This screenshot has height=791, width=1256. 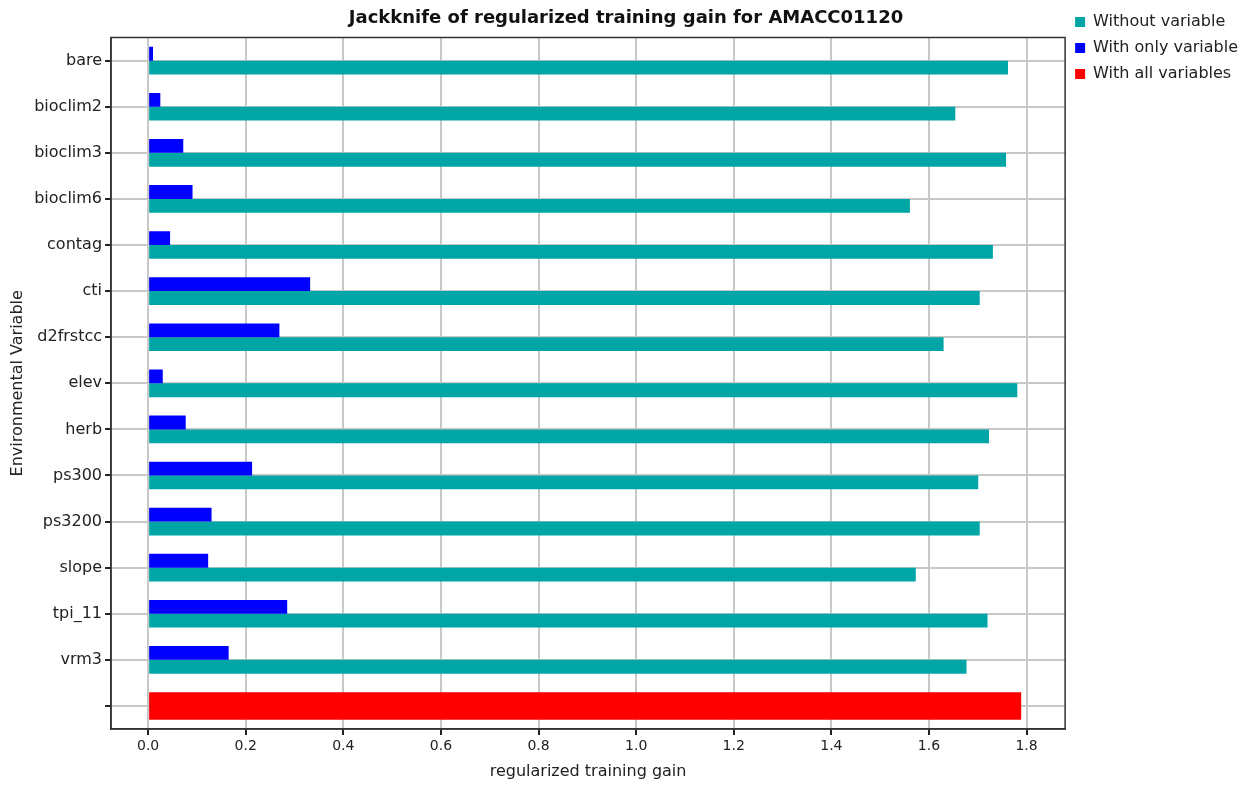 What do you see at coordinates (70, 336) in the screenshot?
I see `y-tick-label: d2frstcc` at bounding box center [70, 336].